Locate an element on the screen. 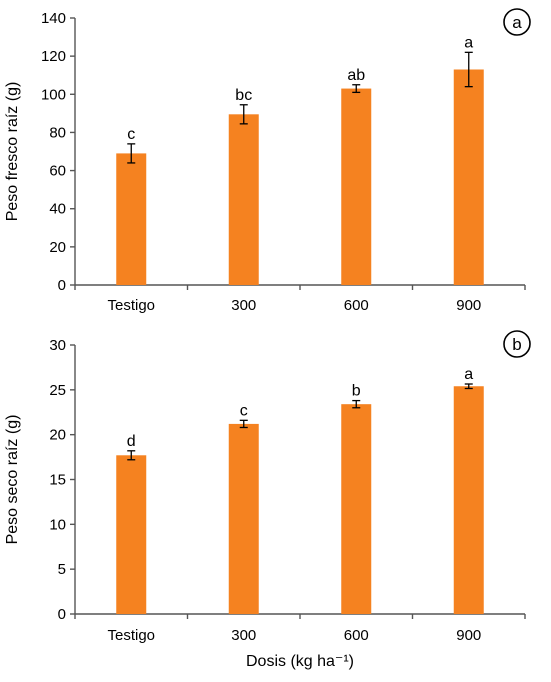 The height and width of the screenshot is (682, 551). y-tick-label: 120 is located at coordinates (53, 56).